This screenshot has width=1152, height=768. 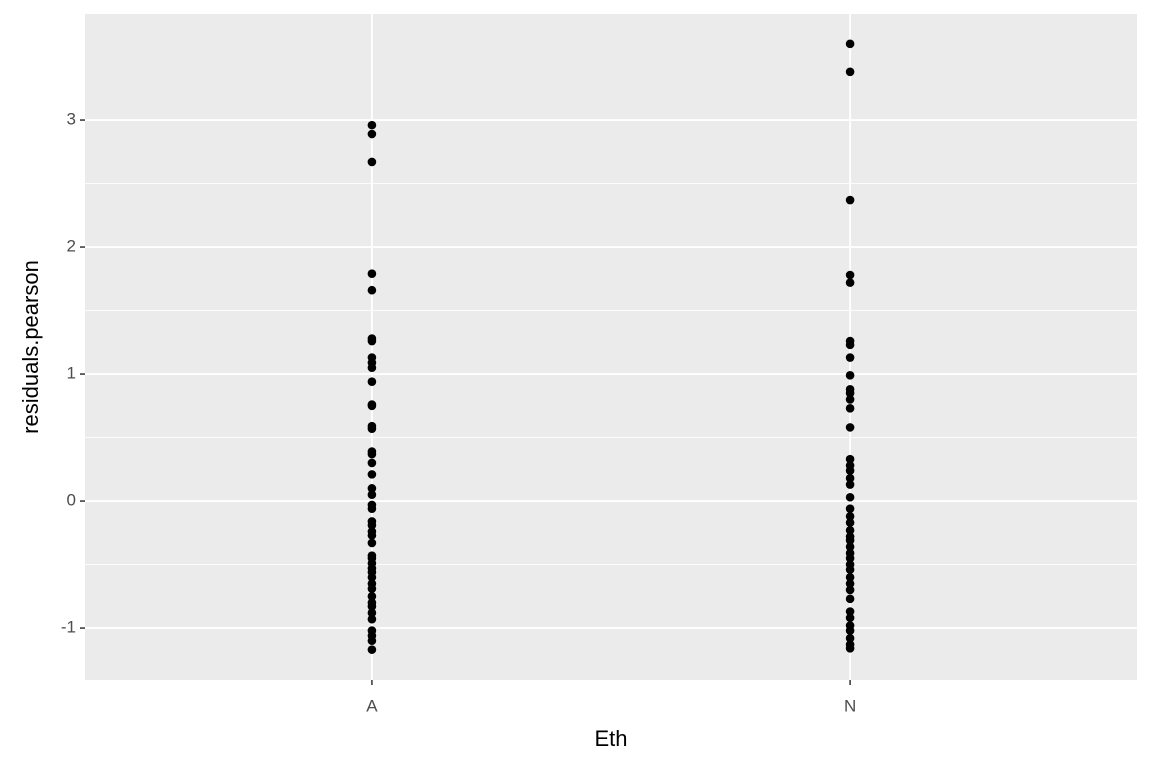 I want to click on y-tick-label: 2, so click(x=71, y=246).